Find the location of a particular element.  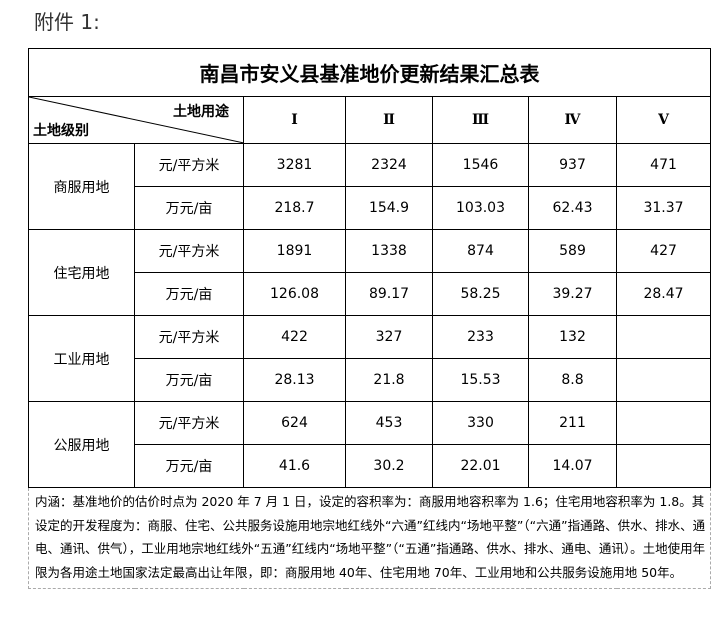

value-cell: 154.9 is located at coordinates (389, 208).